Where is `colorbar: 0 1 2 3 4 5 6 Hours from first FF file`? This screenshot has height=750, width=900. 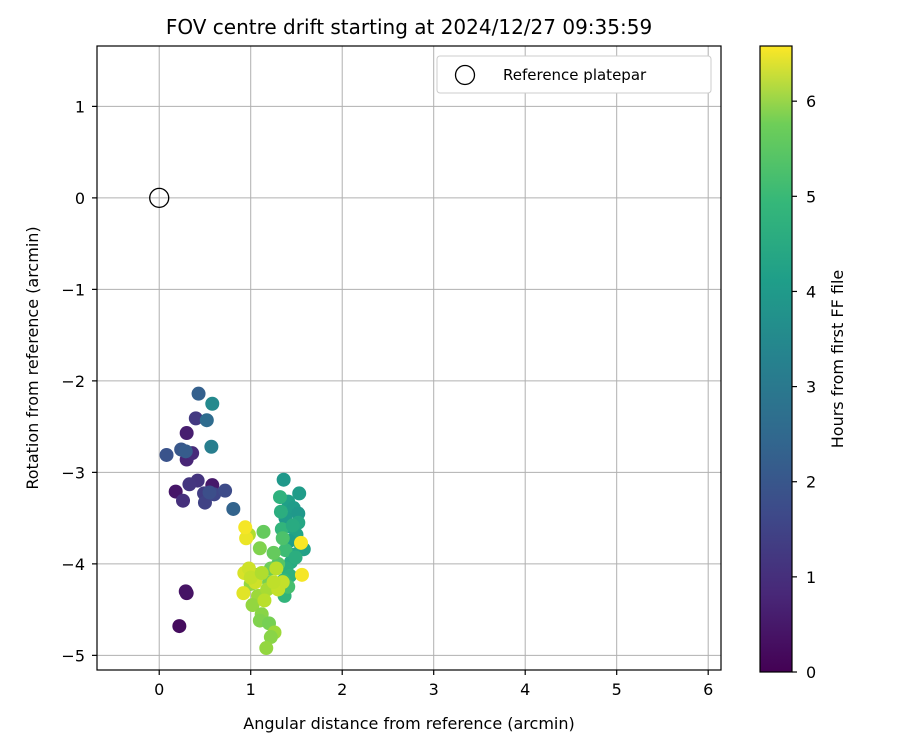 colorbar: 0 1 2 3 4 5 6 Hours from first FF file is located at coordinates (803, 363).